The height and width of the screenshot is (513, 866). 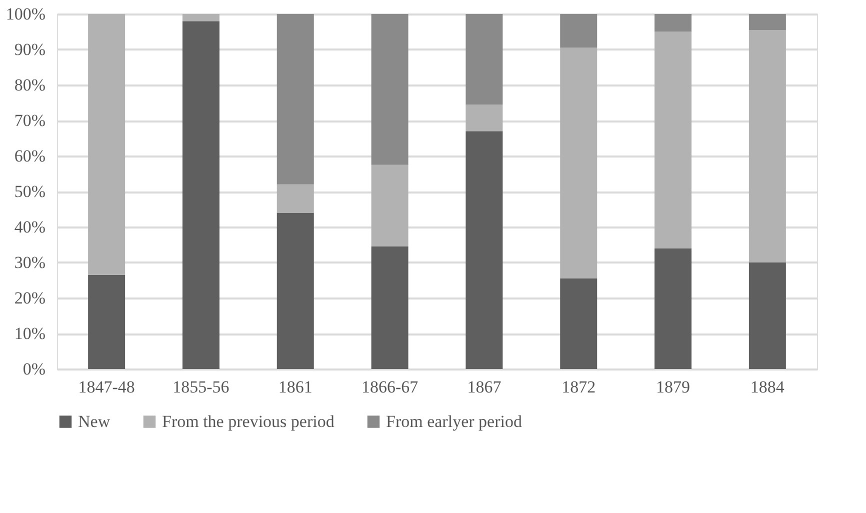 What do you see at coordinates (579, 387) in the screenshot?
I see `x-tick-label: 1872` at bounding box center [579, 387].